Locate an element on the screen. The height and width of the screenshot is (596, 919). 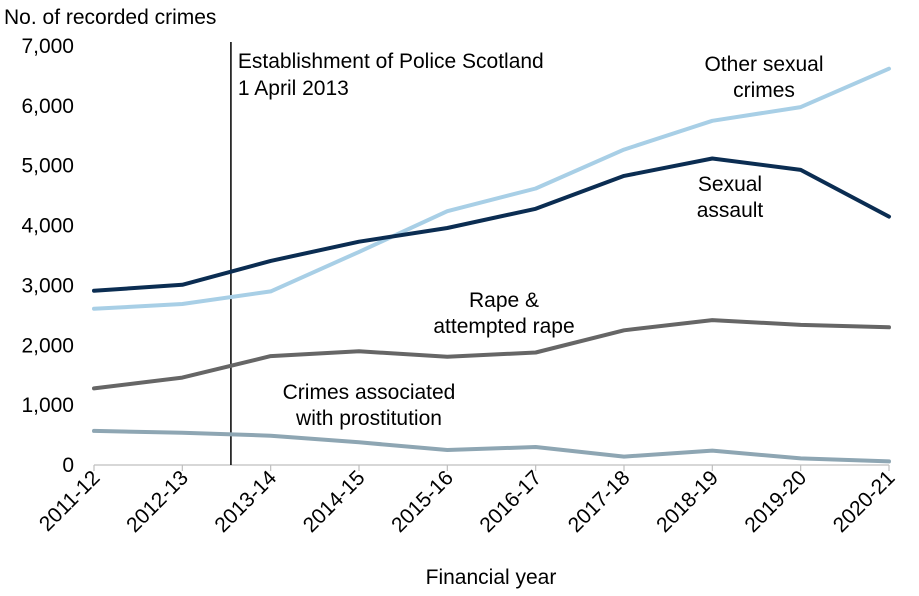
x-tick-label: 2019-20 is located at coordinates (775, 501).